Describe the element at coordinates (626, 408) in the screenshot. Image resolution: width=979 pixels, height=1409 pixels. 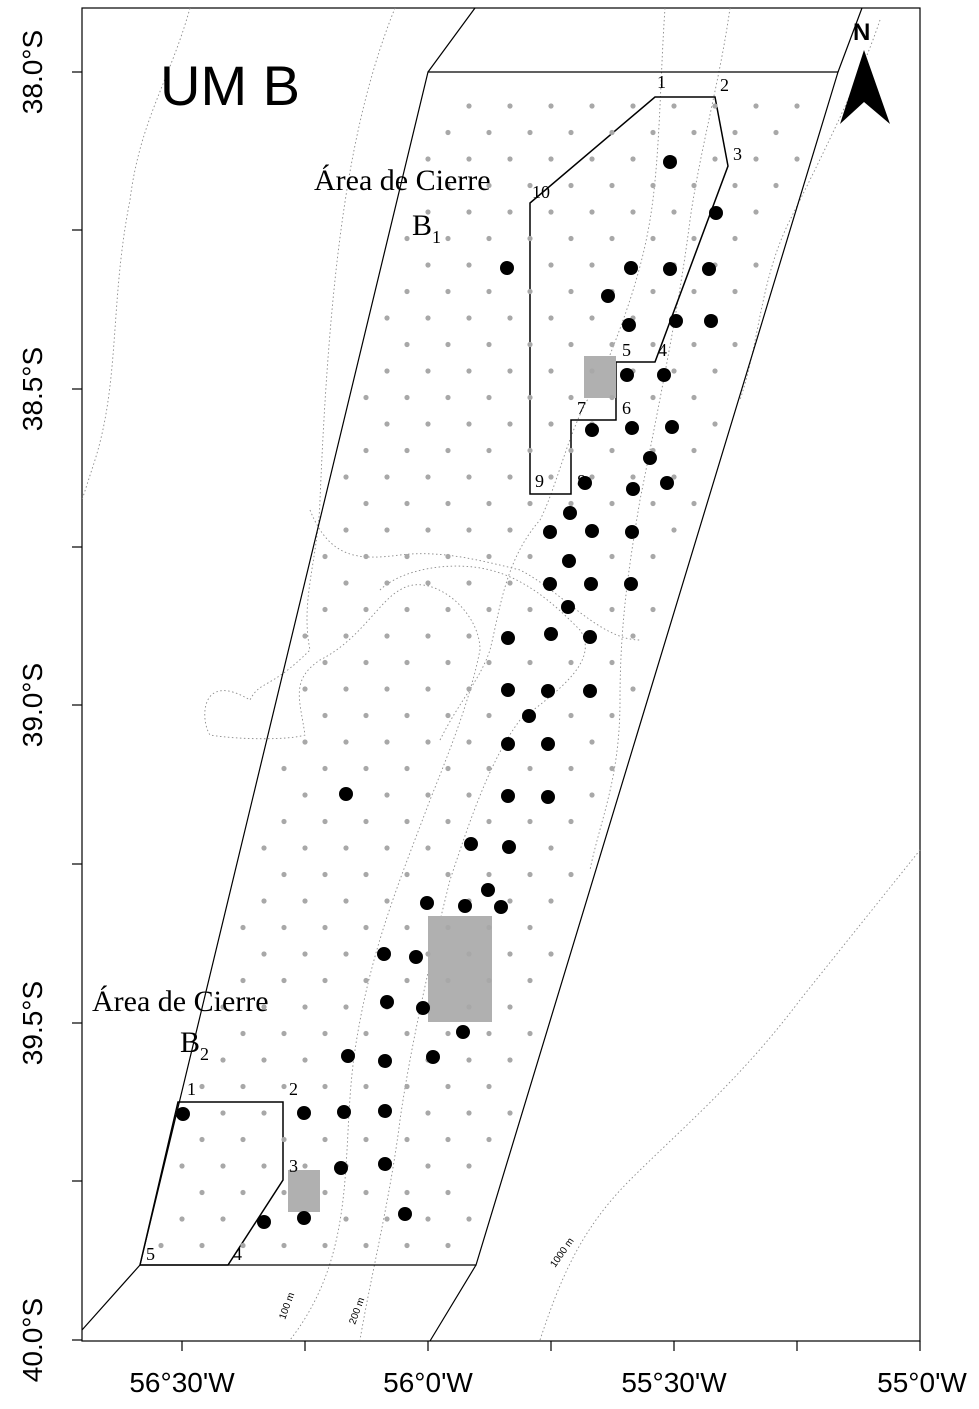
I see `b1-vertex-6: 6` at that location.